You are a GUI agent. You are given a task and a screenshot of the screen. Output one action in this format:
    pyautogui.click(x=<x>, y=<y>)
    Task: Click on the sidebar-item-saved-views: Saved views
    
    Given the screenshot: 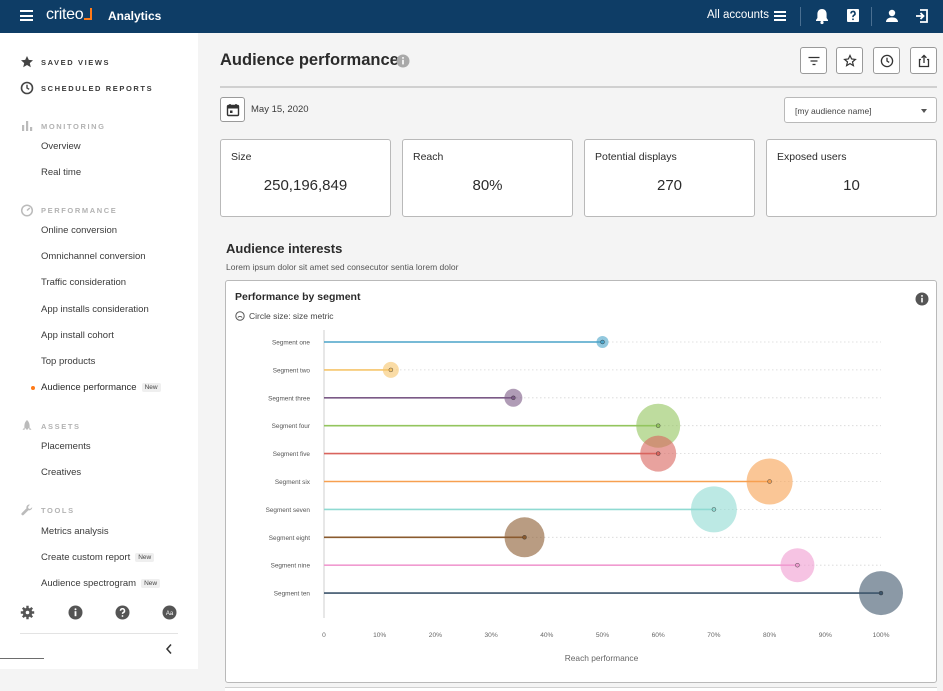 What is the action you would take?
    pyautogui.click(x=65, y=62)
    